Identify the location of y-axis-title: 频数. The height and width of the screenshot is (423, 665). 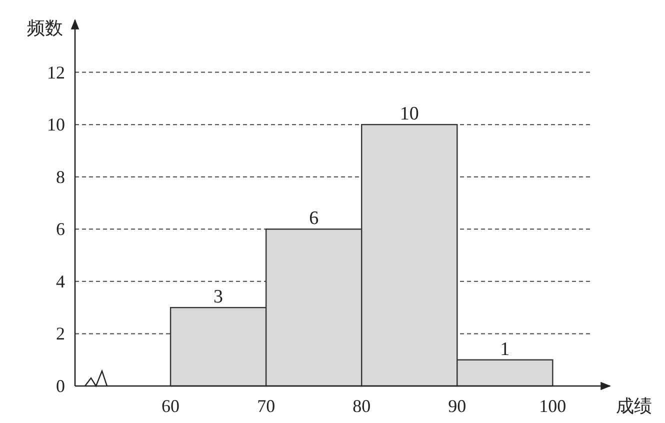
(45, 28).